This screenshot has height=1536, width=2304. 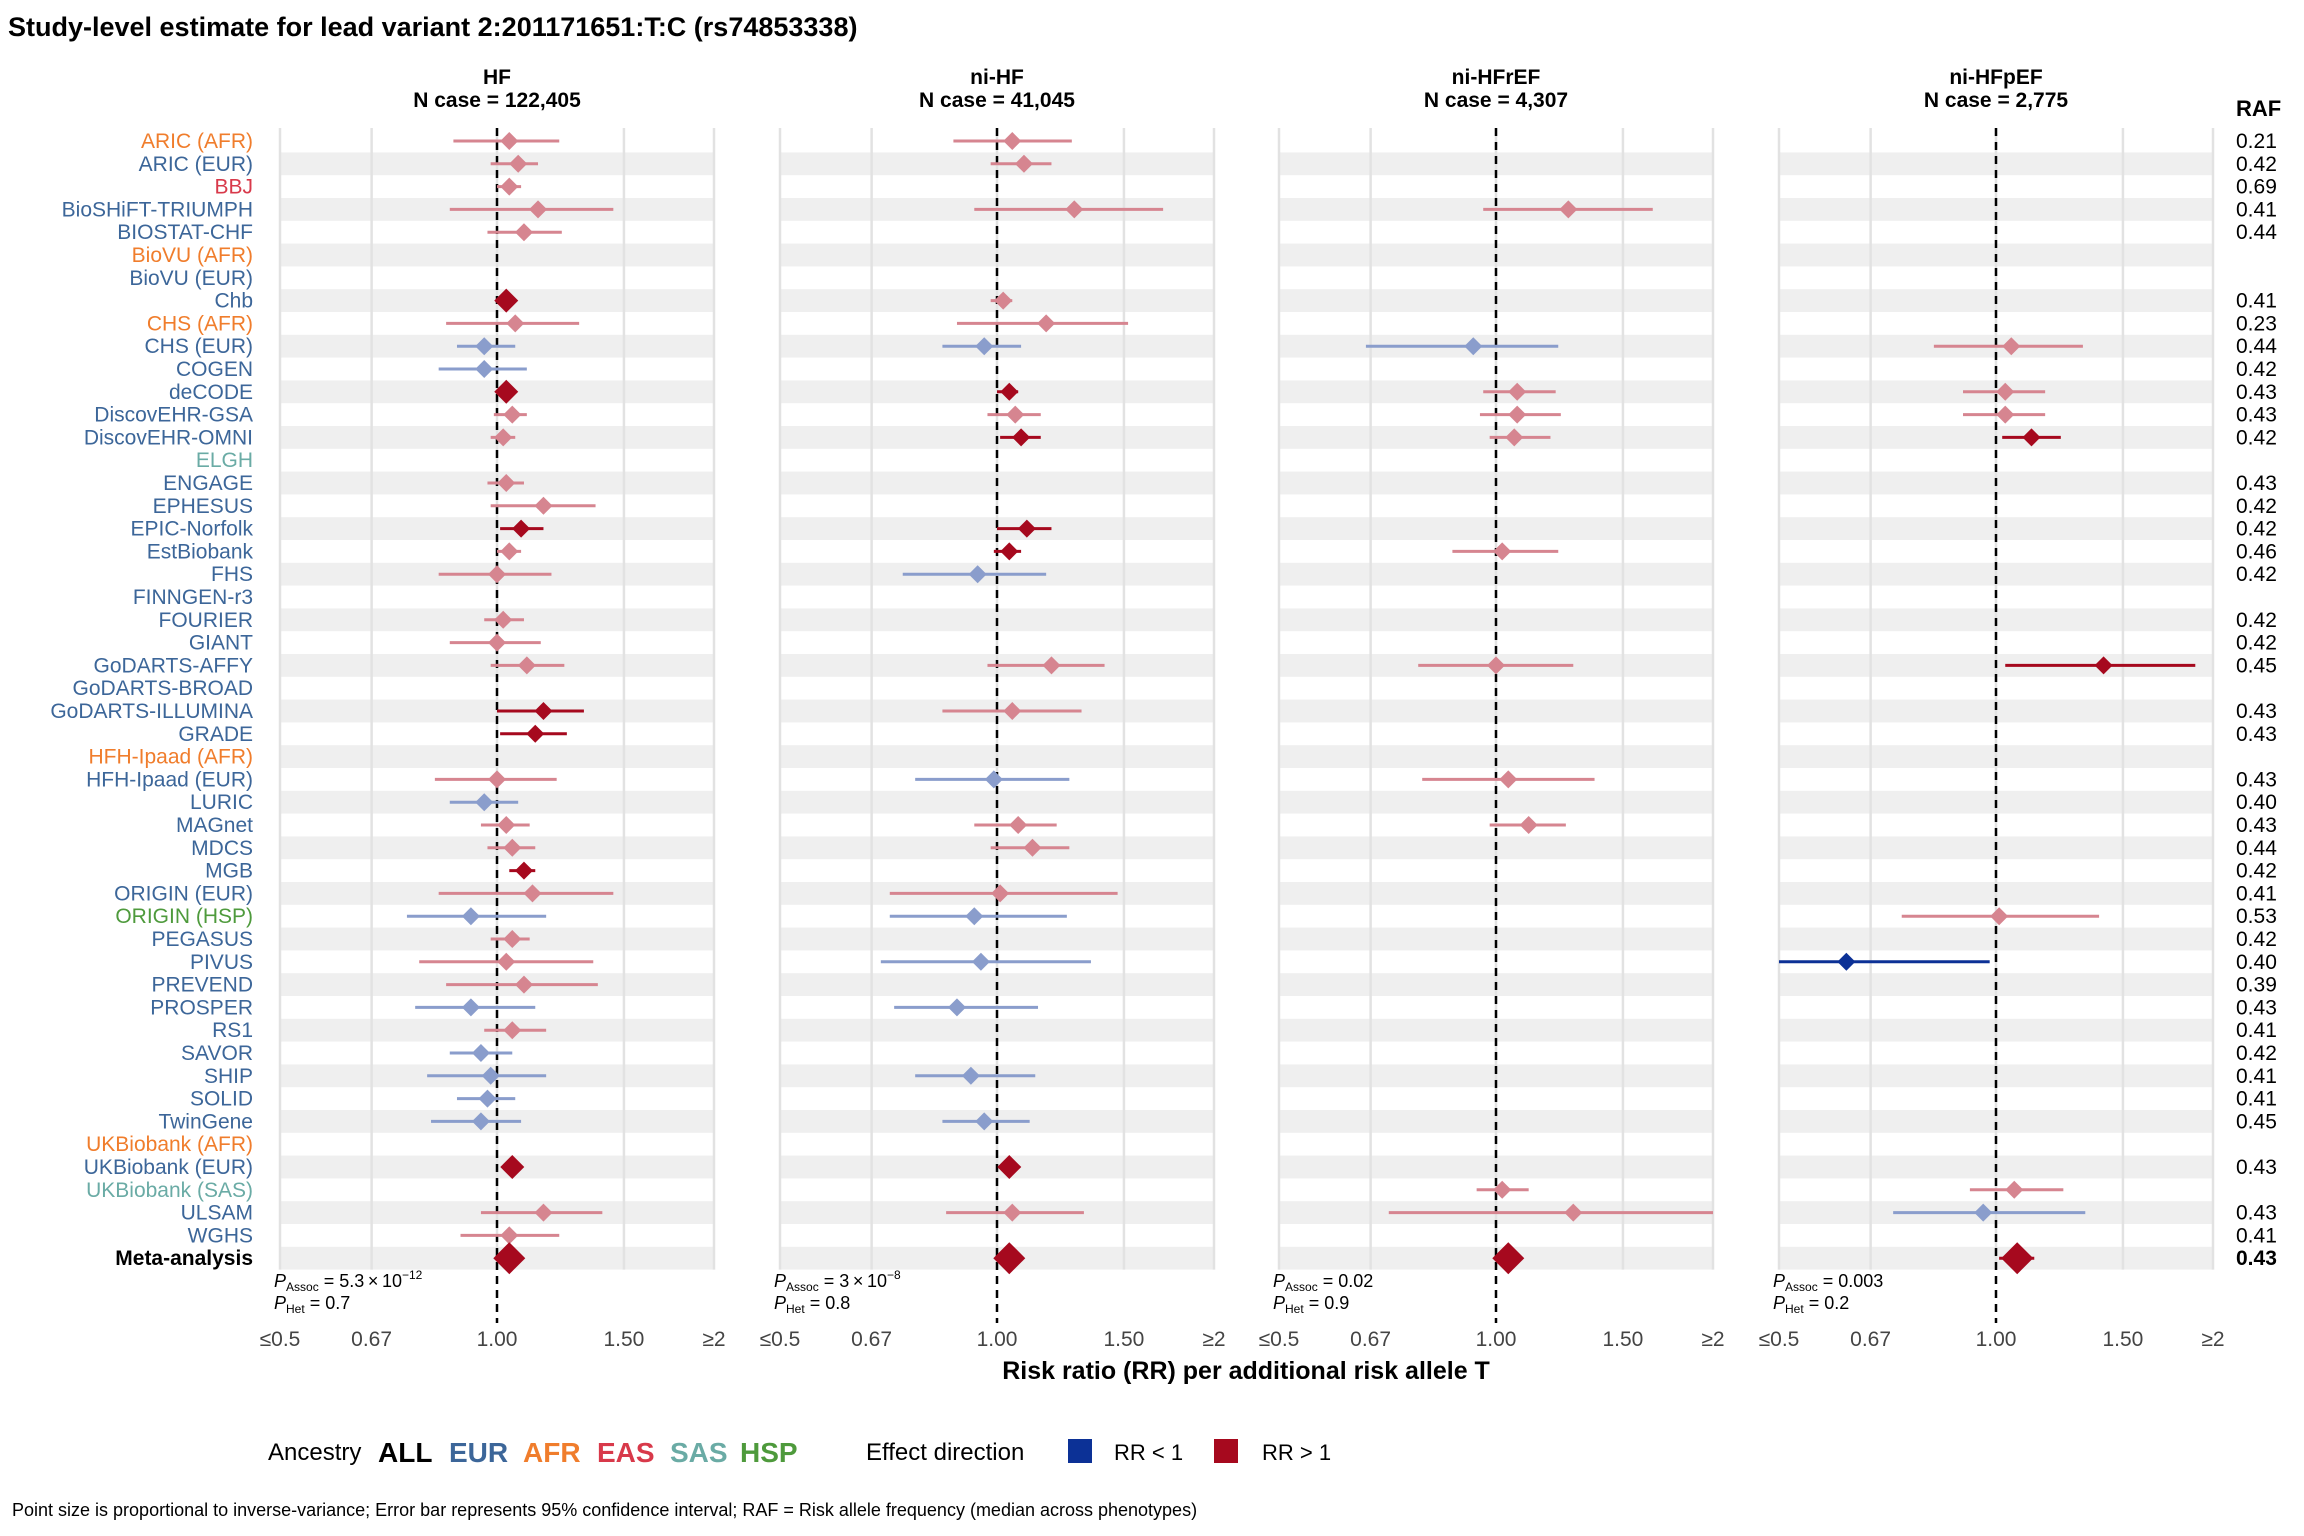 I want to click on study-label: WGHS, so click(x=220, y=1235).